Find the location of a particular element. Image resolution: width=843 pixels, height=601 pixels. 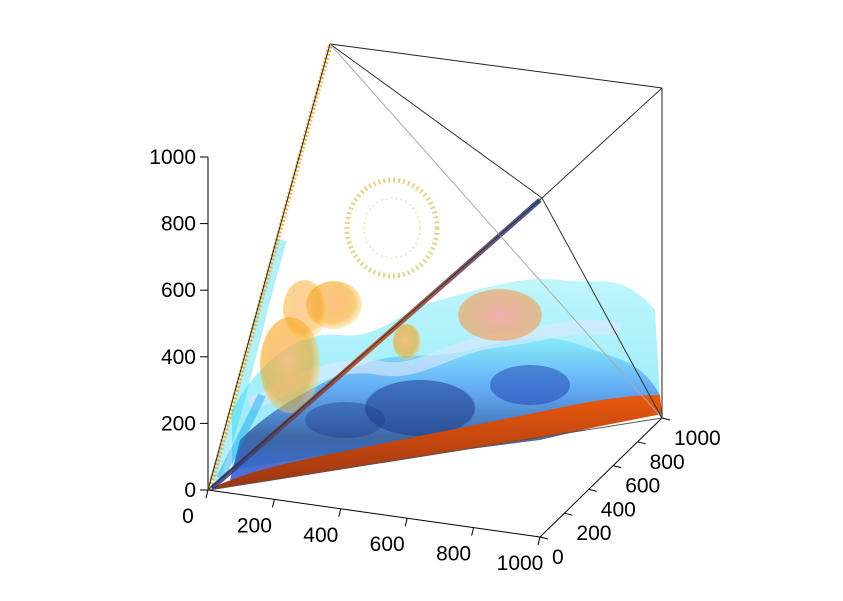

z-axis-ticks: 0 200 400 600 800 1000 is located at coordinates (178, 324).